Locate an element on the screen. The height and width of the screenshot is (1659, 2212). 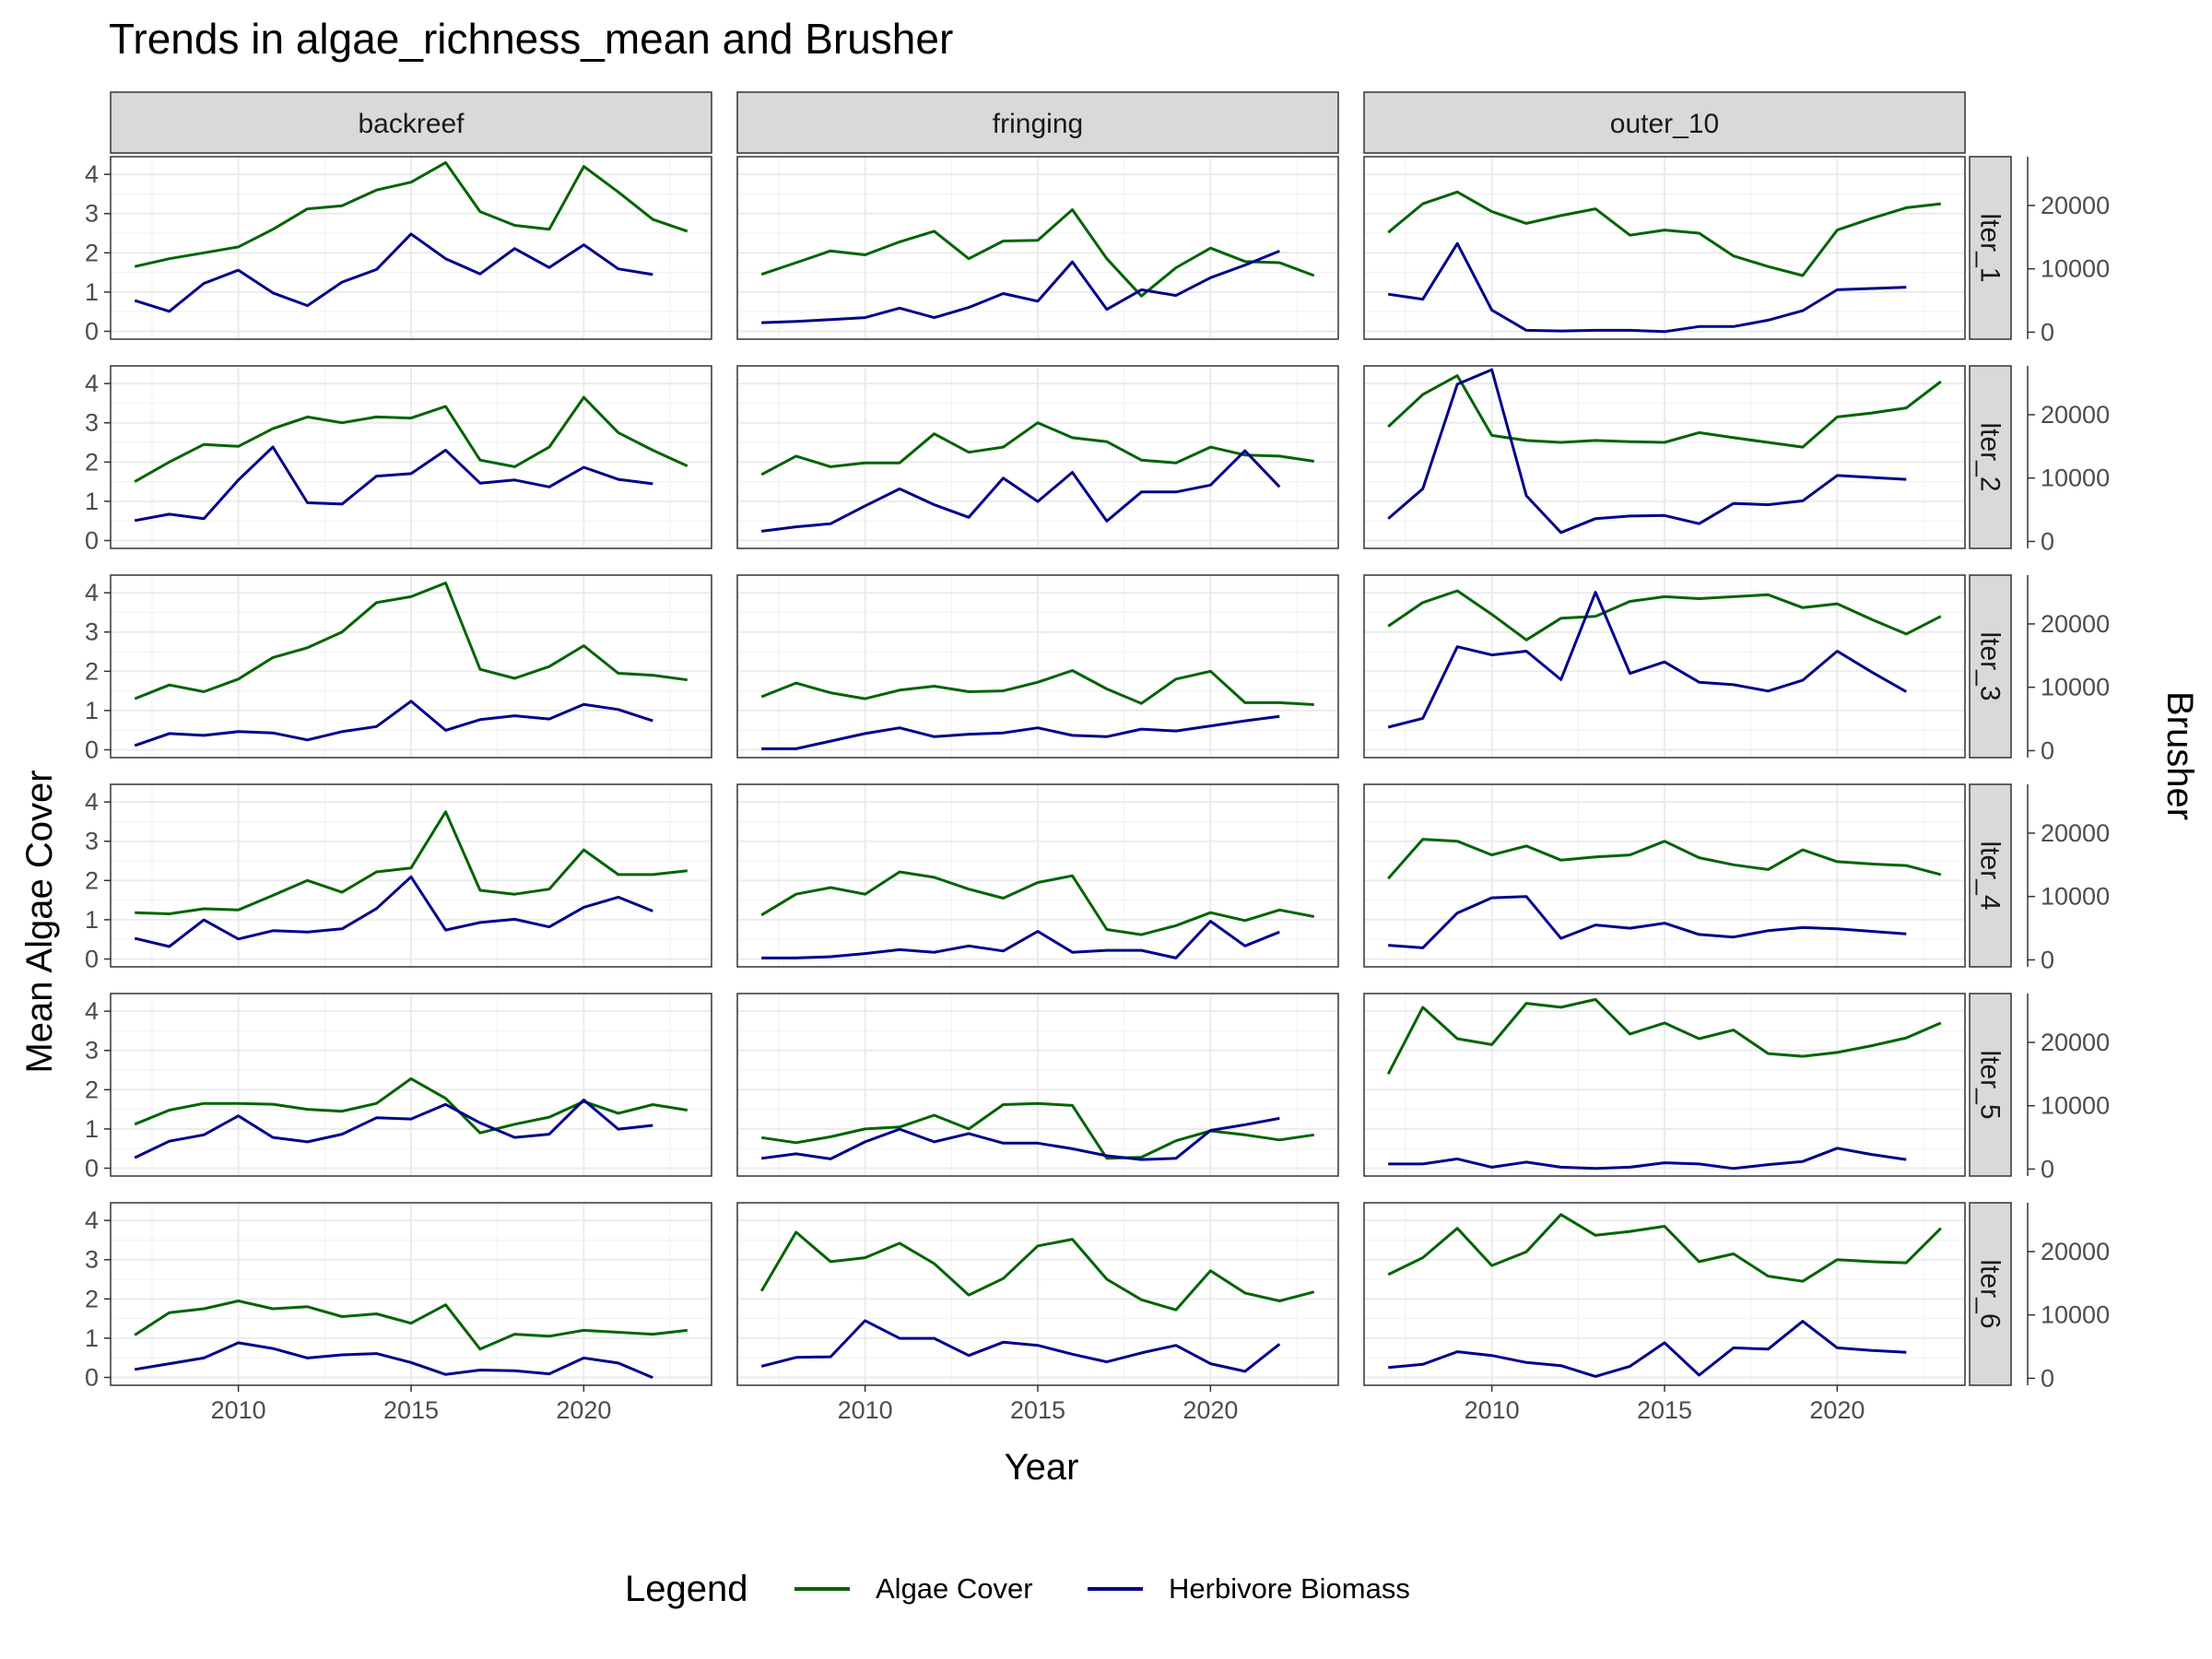
row-strip-label-lter_2: lter_2 is located at coordinates (1990, 456).